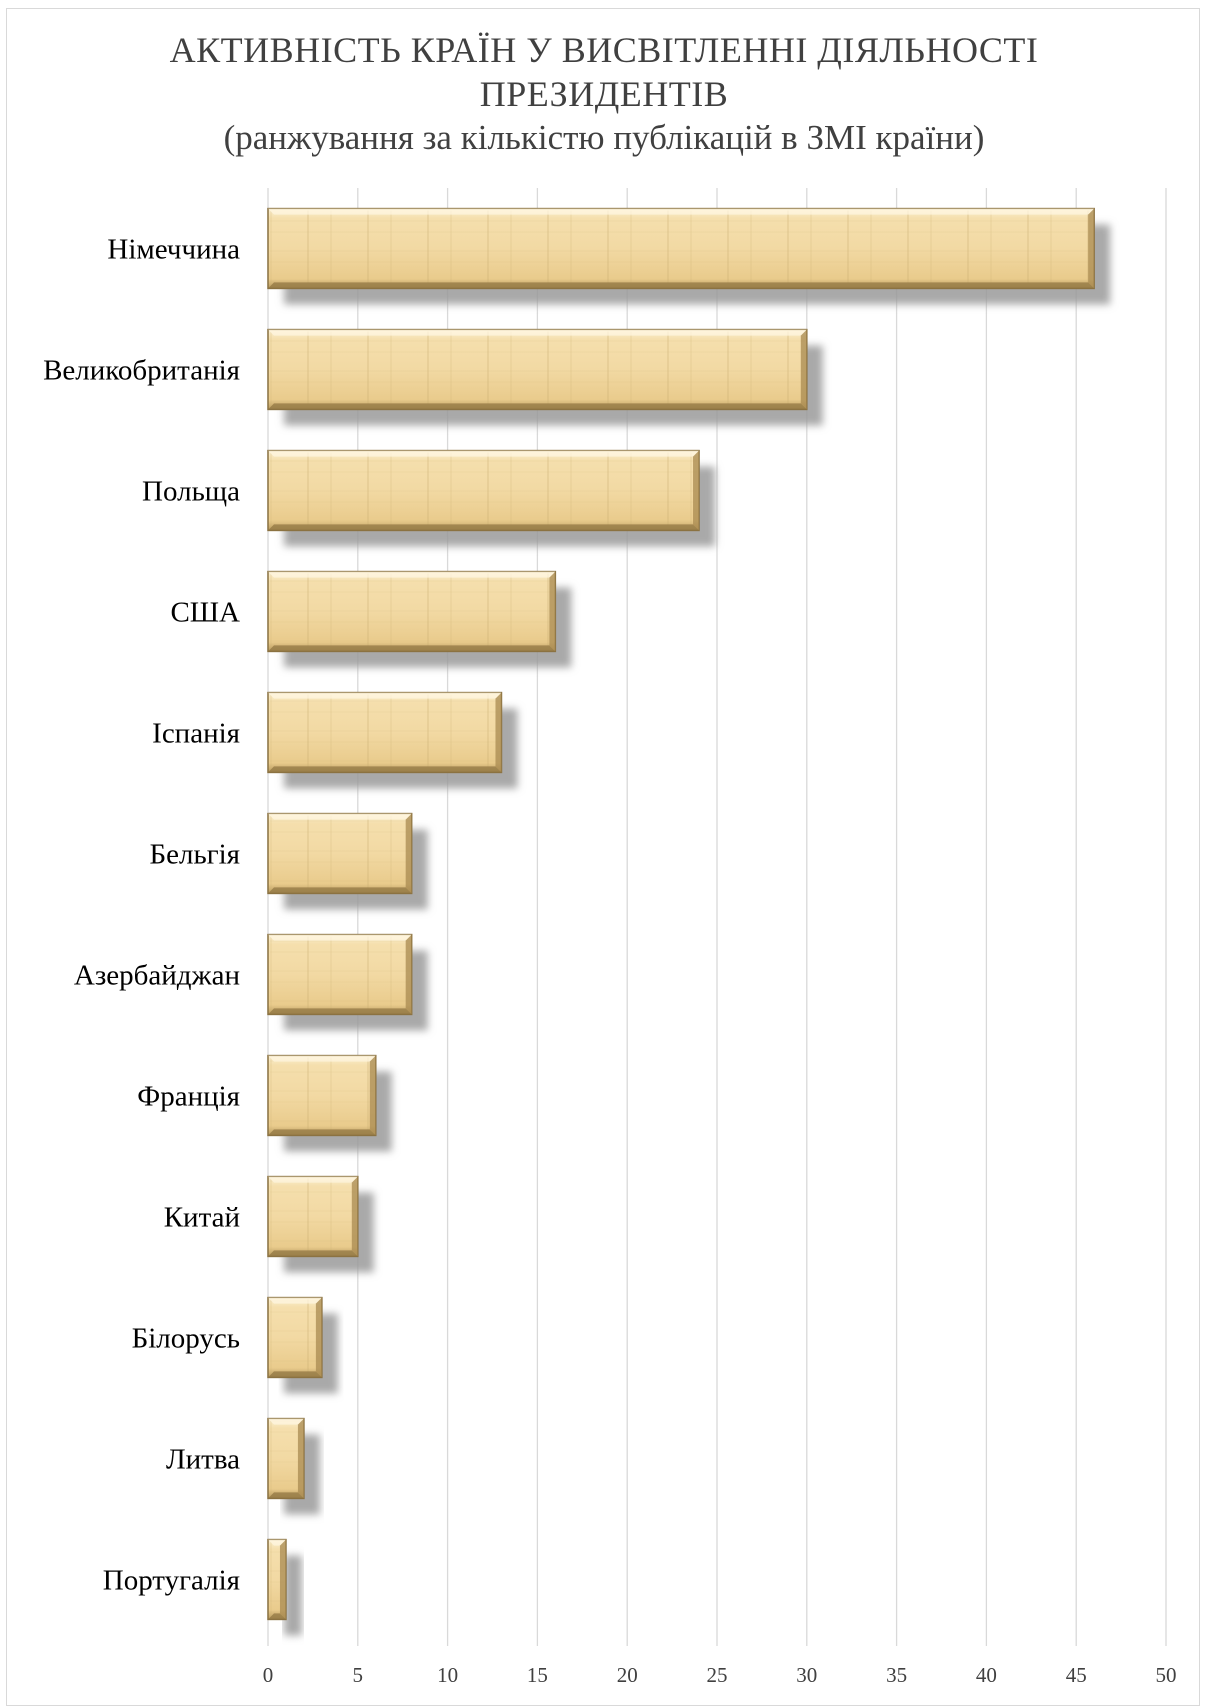  What do you see at coordinates (157, 976) in the screenshot?
I see `category-label: Азербайджан` at bounding box center [157, 976].